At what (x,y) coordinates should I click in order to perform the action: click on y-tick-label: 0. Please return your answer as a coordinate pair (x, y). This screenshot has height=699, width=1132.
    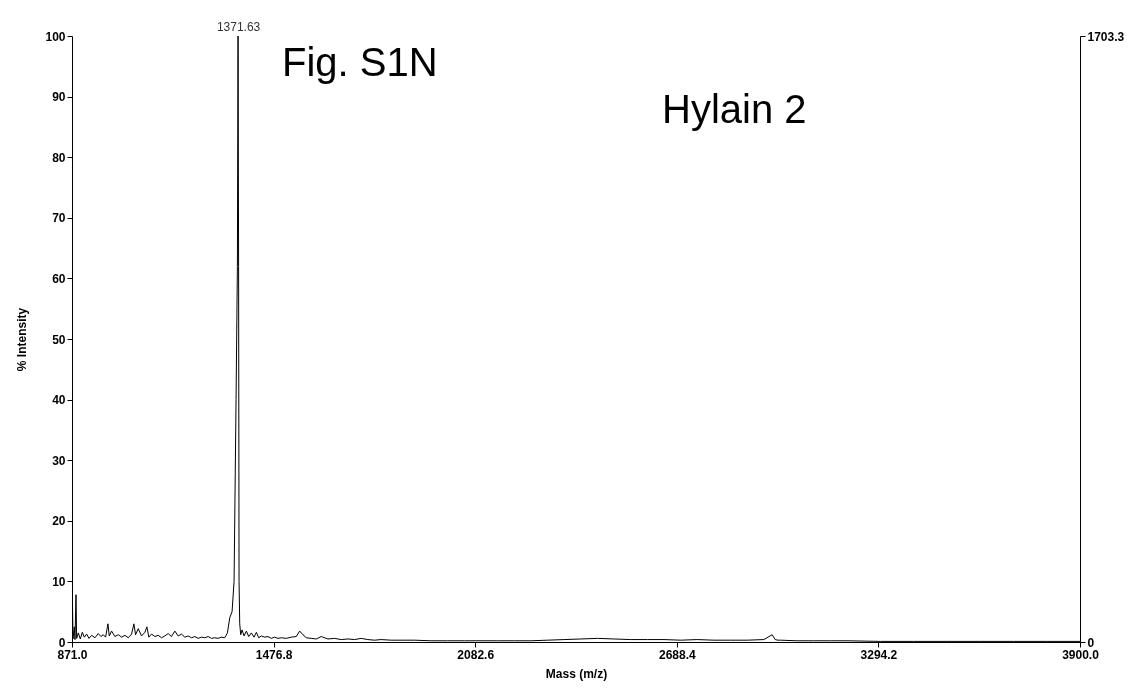
    Looking at the image, I should click on (62, 642).